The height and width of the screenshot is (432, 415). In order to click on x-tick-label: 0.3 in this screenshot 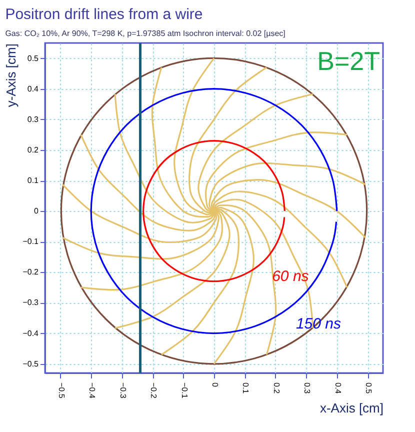, I will do `click(307, 388)`.